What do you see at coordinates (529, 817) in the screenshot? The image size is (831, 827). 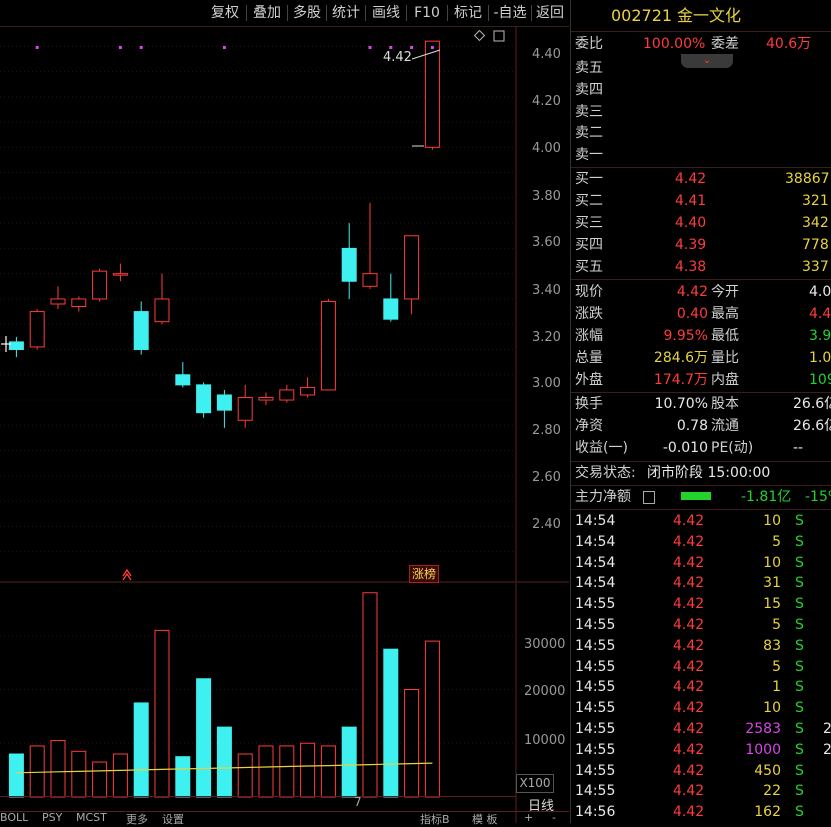 I see `zoom-in-button: +` at bounding box center [529, 817].